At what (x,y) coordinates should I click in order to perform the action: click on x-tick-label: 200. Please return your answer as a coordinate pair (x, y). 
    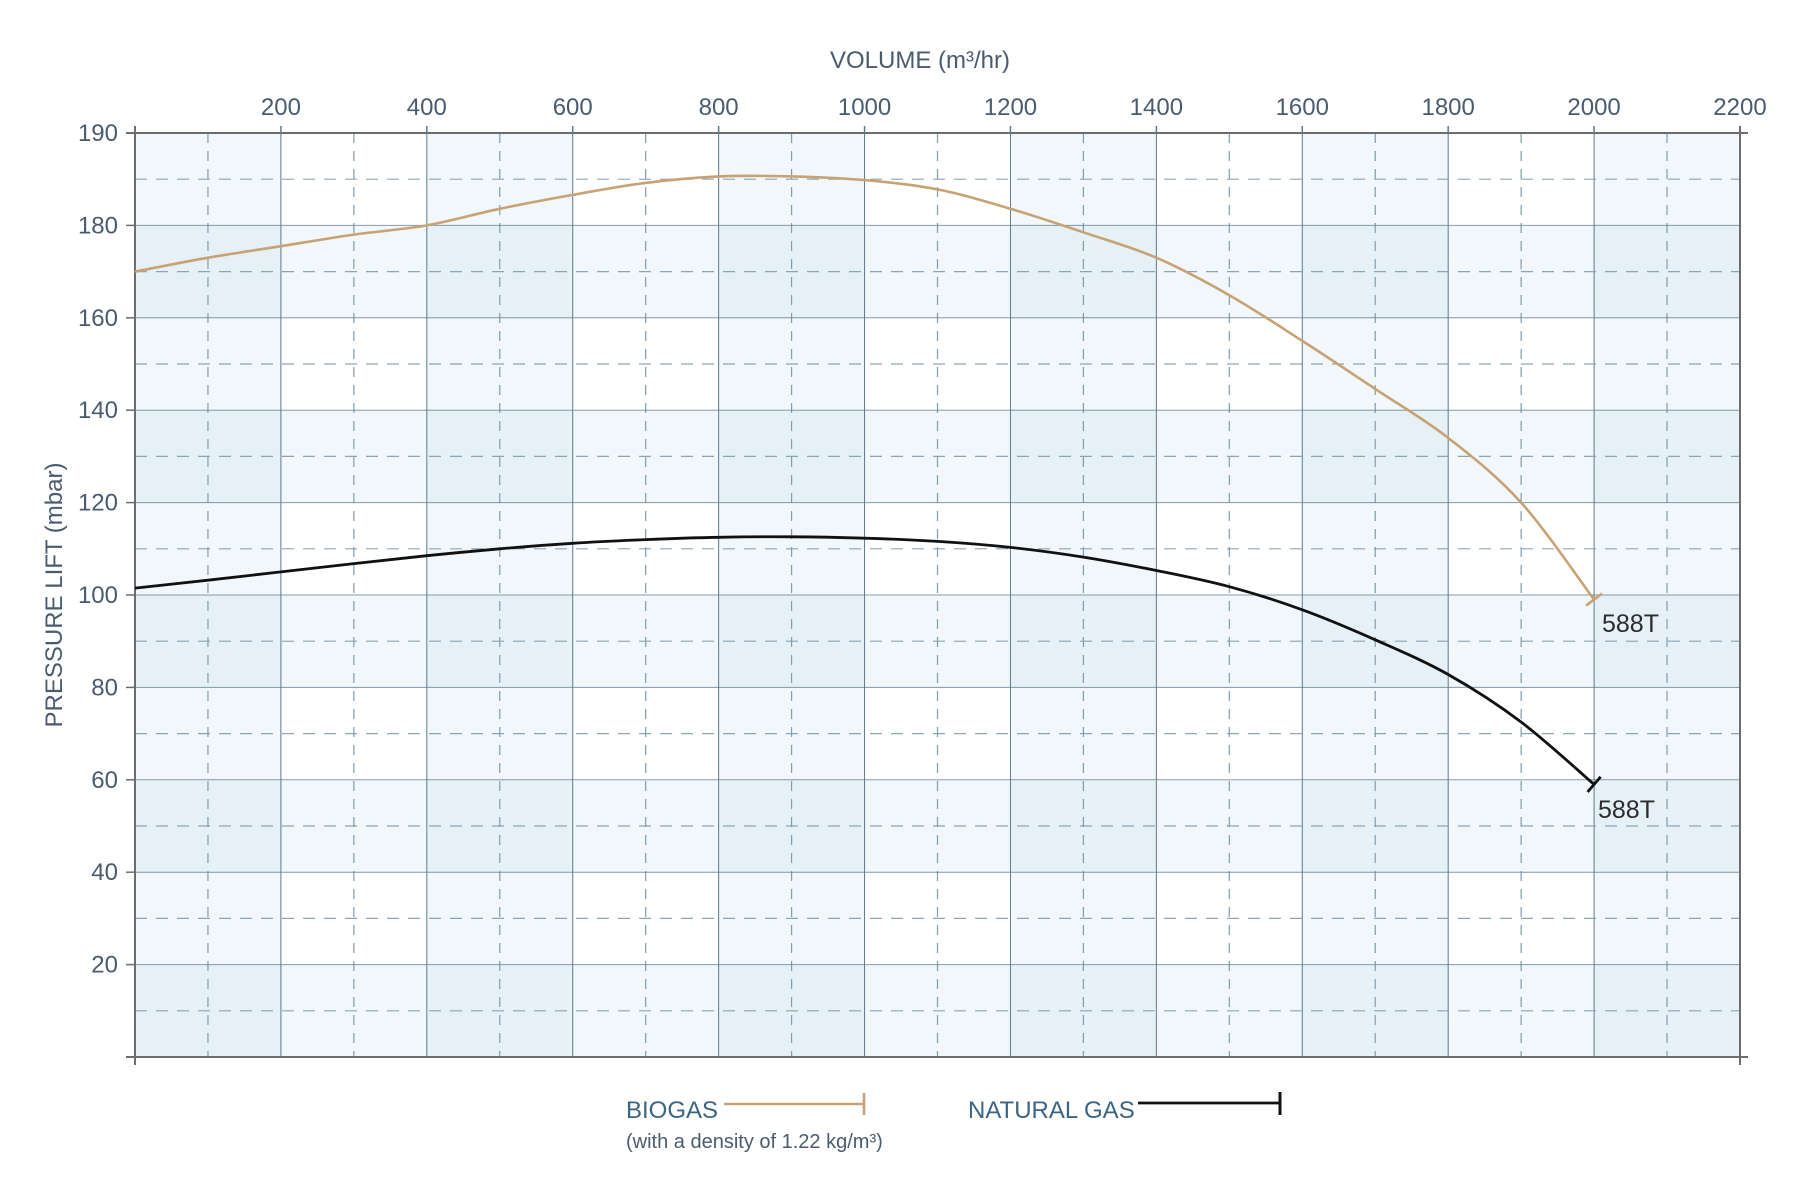
    Looking at the image, I should click on (281, 107).